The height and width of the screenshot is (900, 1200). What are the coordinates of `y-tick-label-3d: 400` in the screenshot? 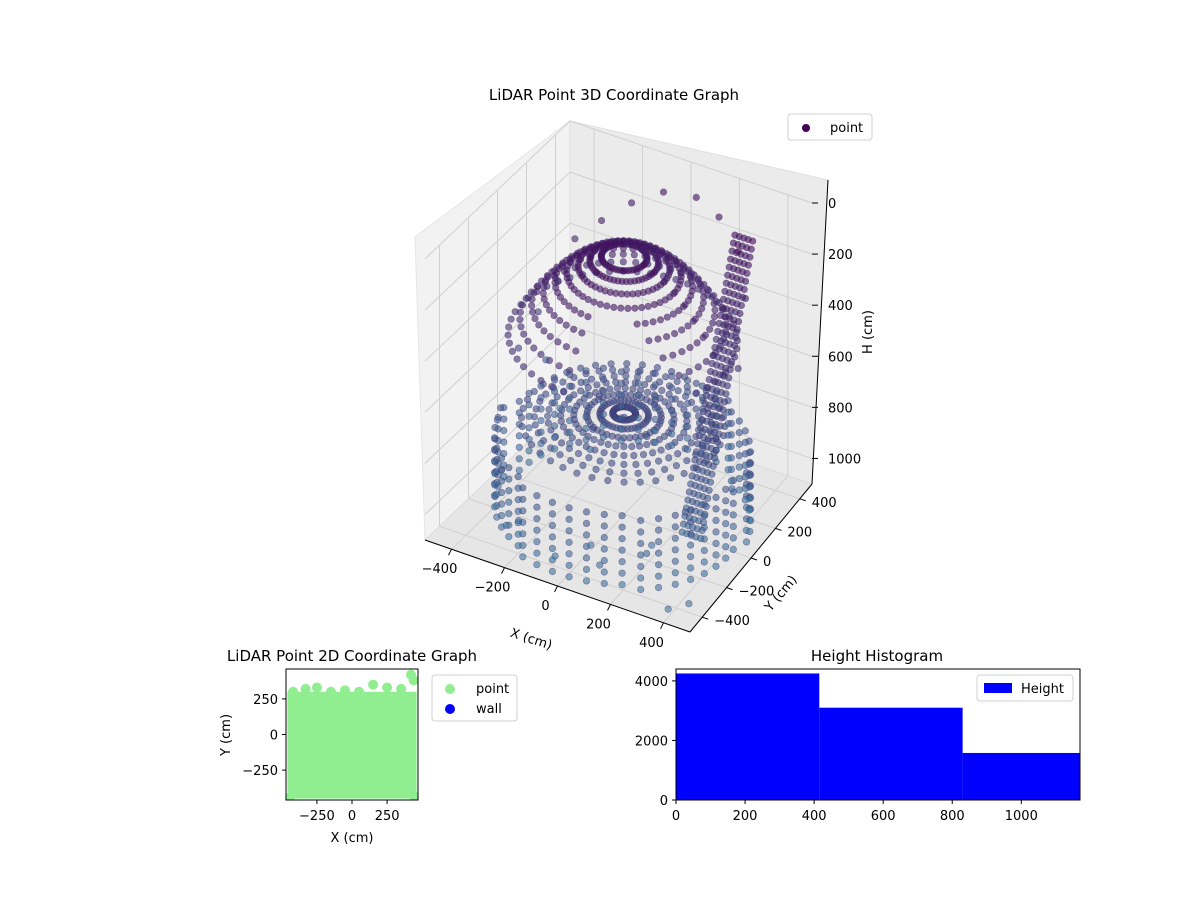 It's located at (824, 503).